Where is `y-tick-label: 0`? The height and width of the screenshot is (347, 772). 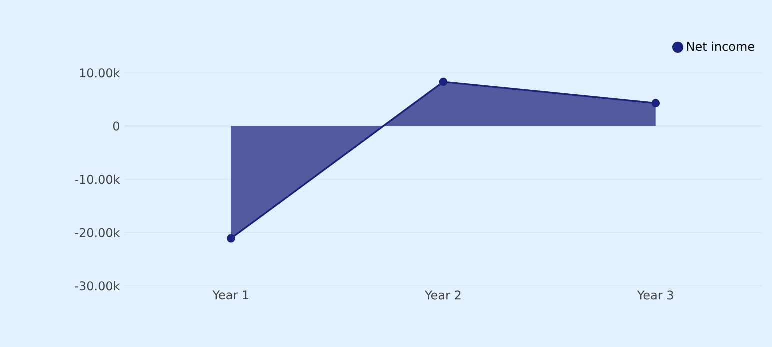
y-tick-label: 0 is located at coordinates (116, 126).